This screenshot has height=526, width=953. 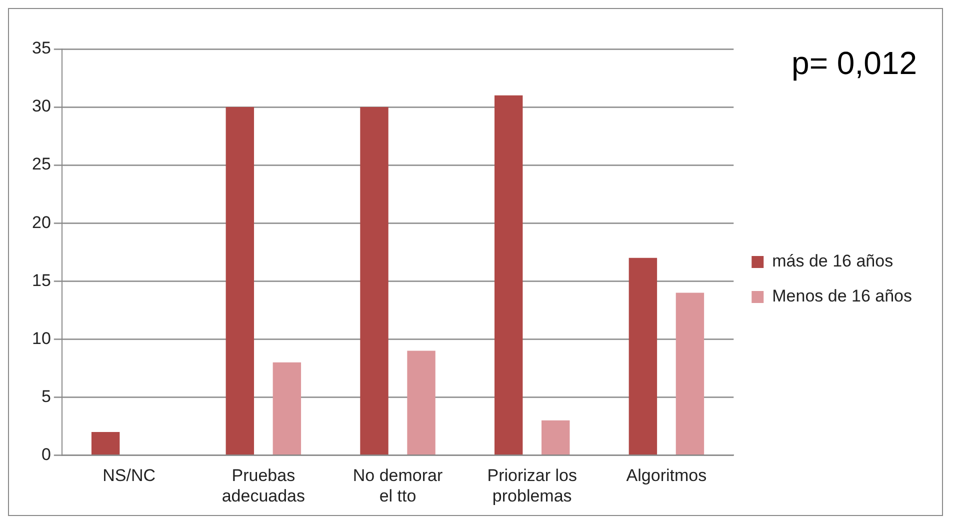 I want to click on y-tick-label: 25, so click(x=41, y=164).